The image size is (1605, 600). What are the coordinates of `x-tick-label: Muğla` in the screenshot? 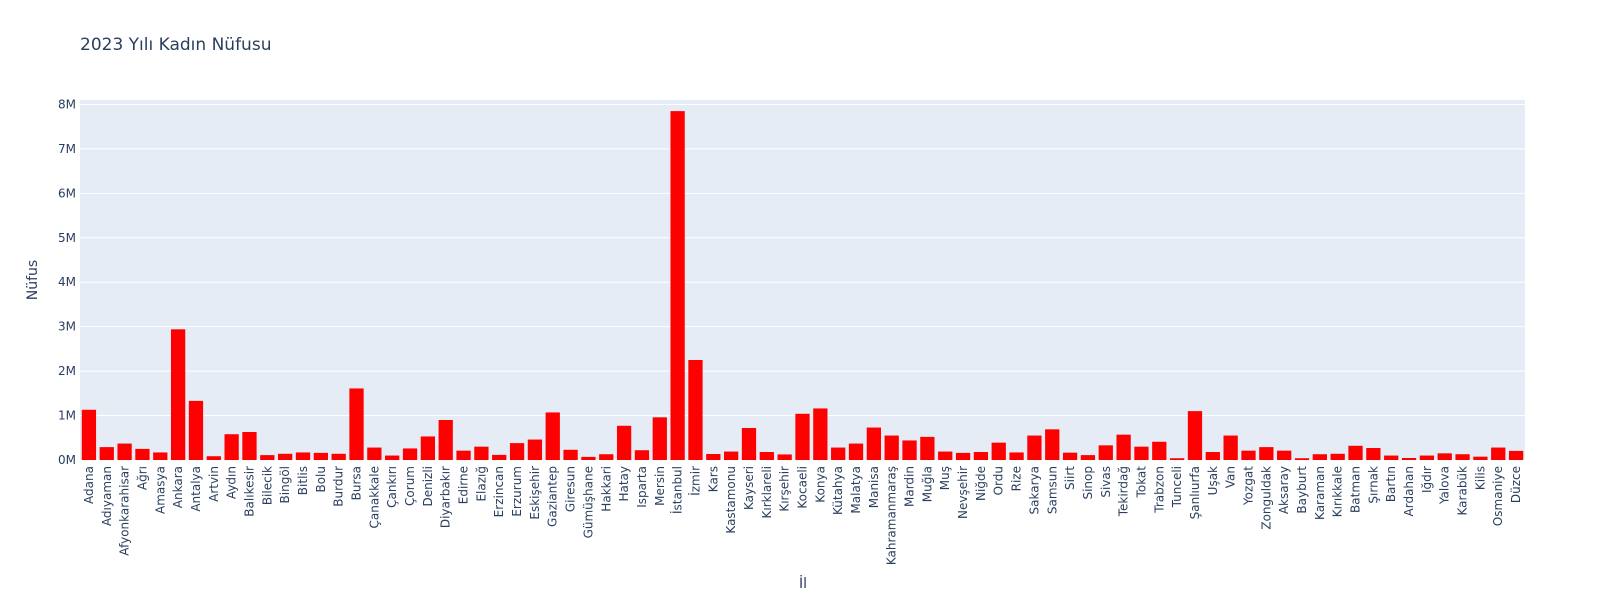 It's located at (927, 484).